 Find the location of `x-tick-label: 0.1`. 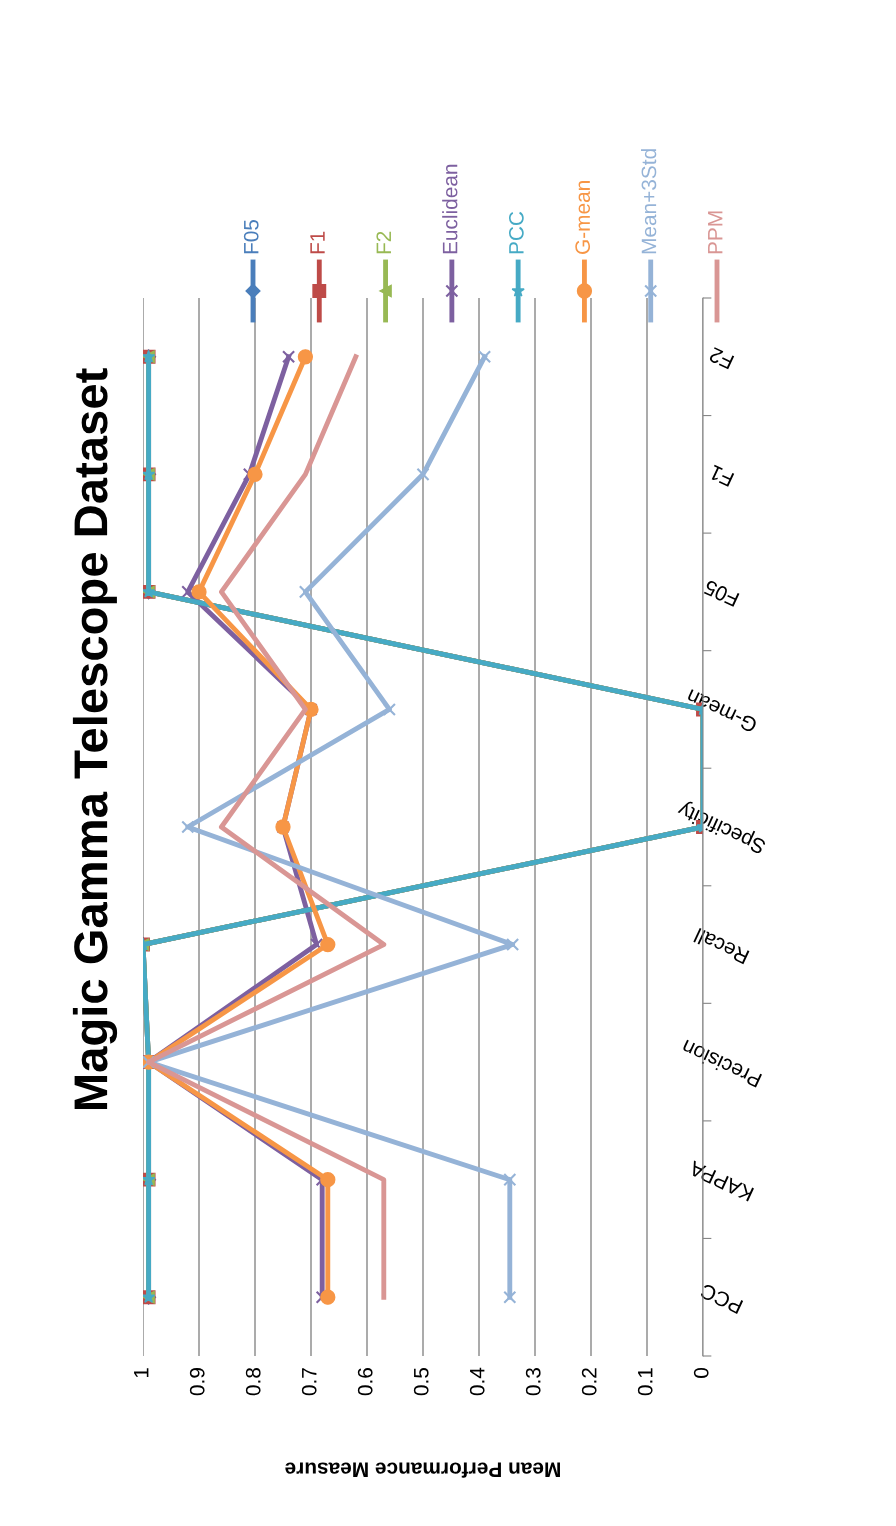

x-tick-label: 0.1 is located at coordinates (645, 1382).